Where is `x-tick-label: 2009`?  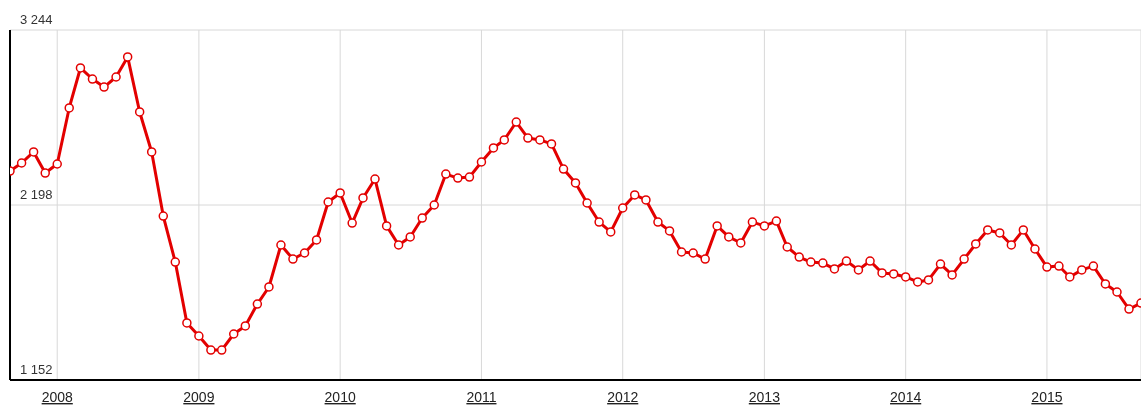
x-tick-label: 2009 is located at coordinates (199, 397).